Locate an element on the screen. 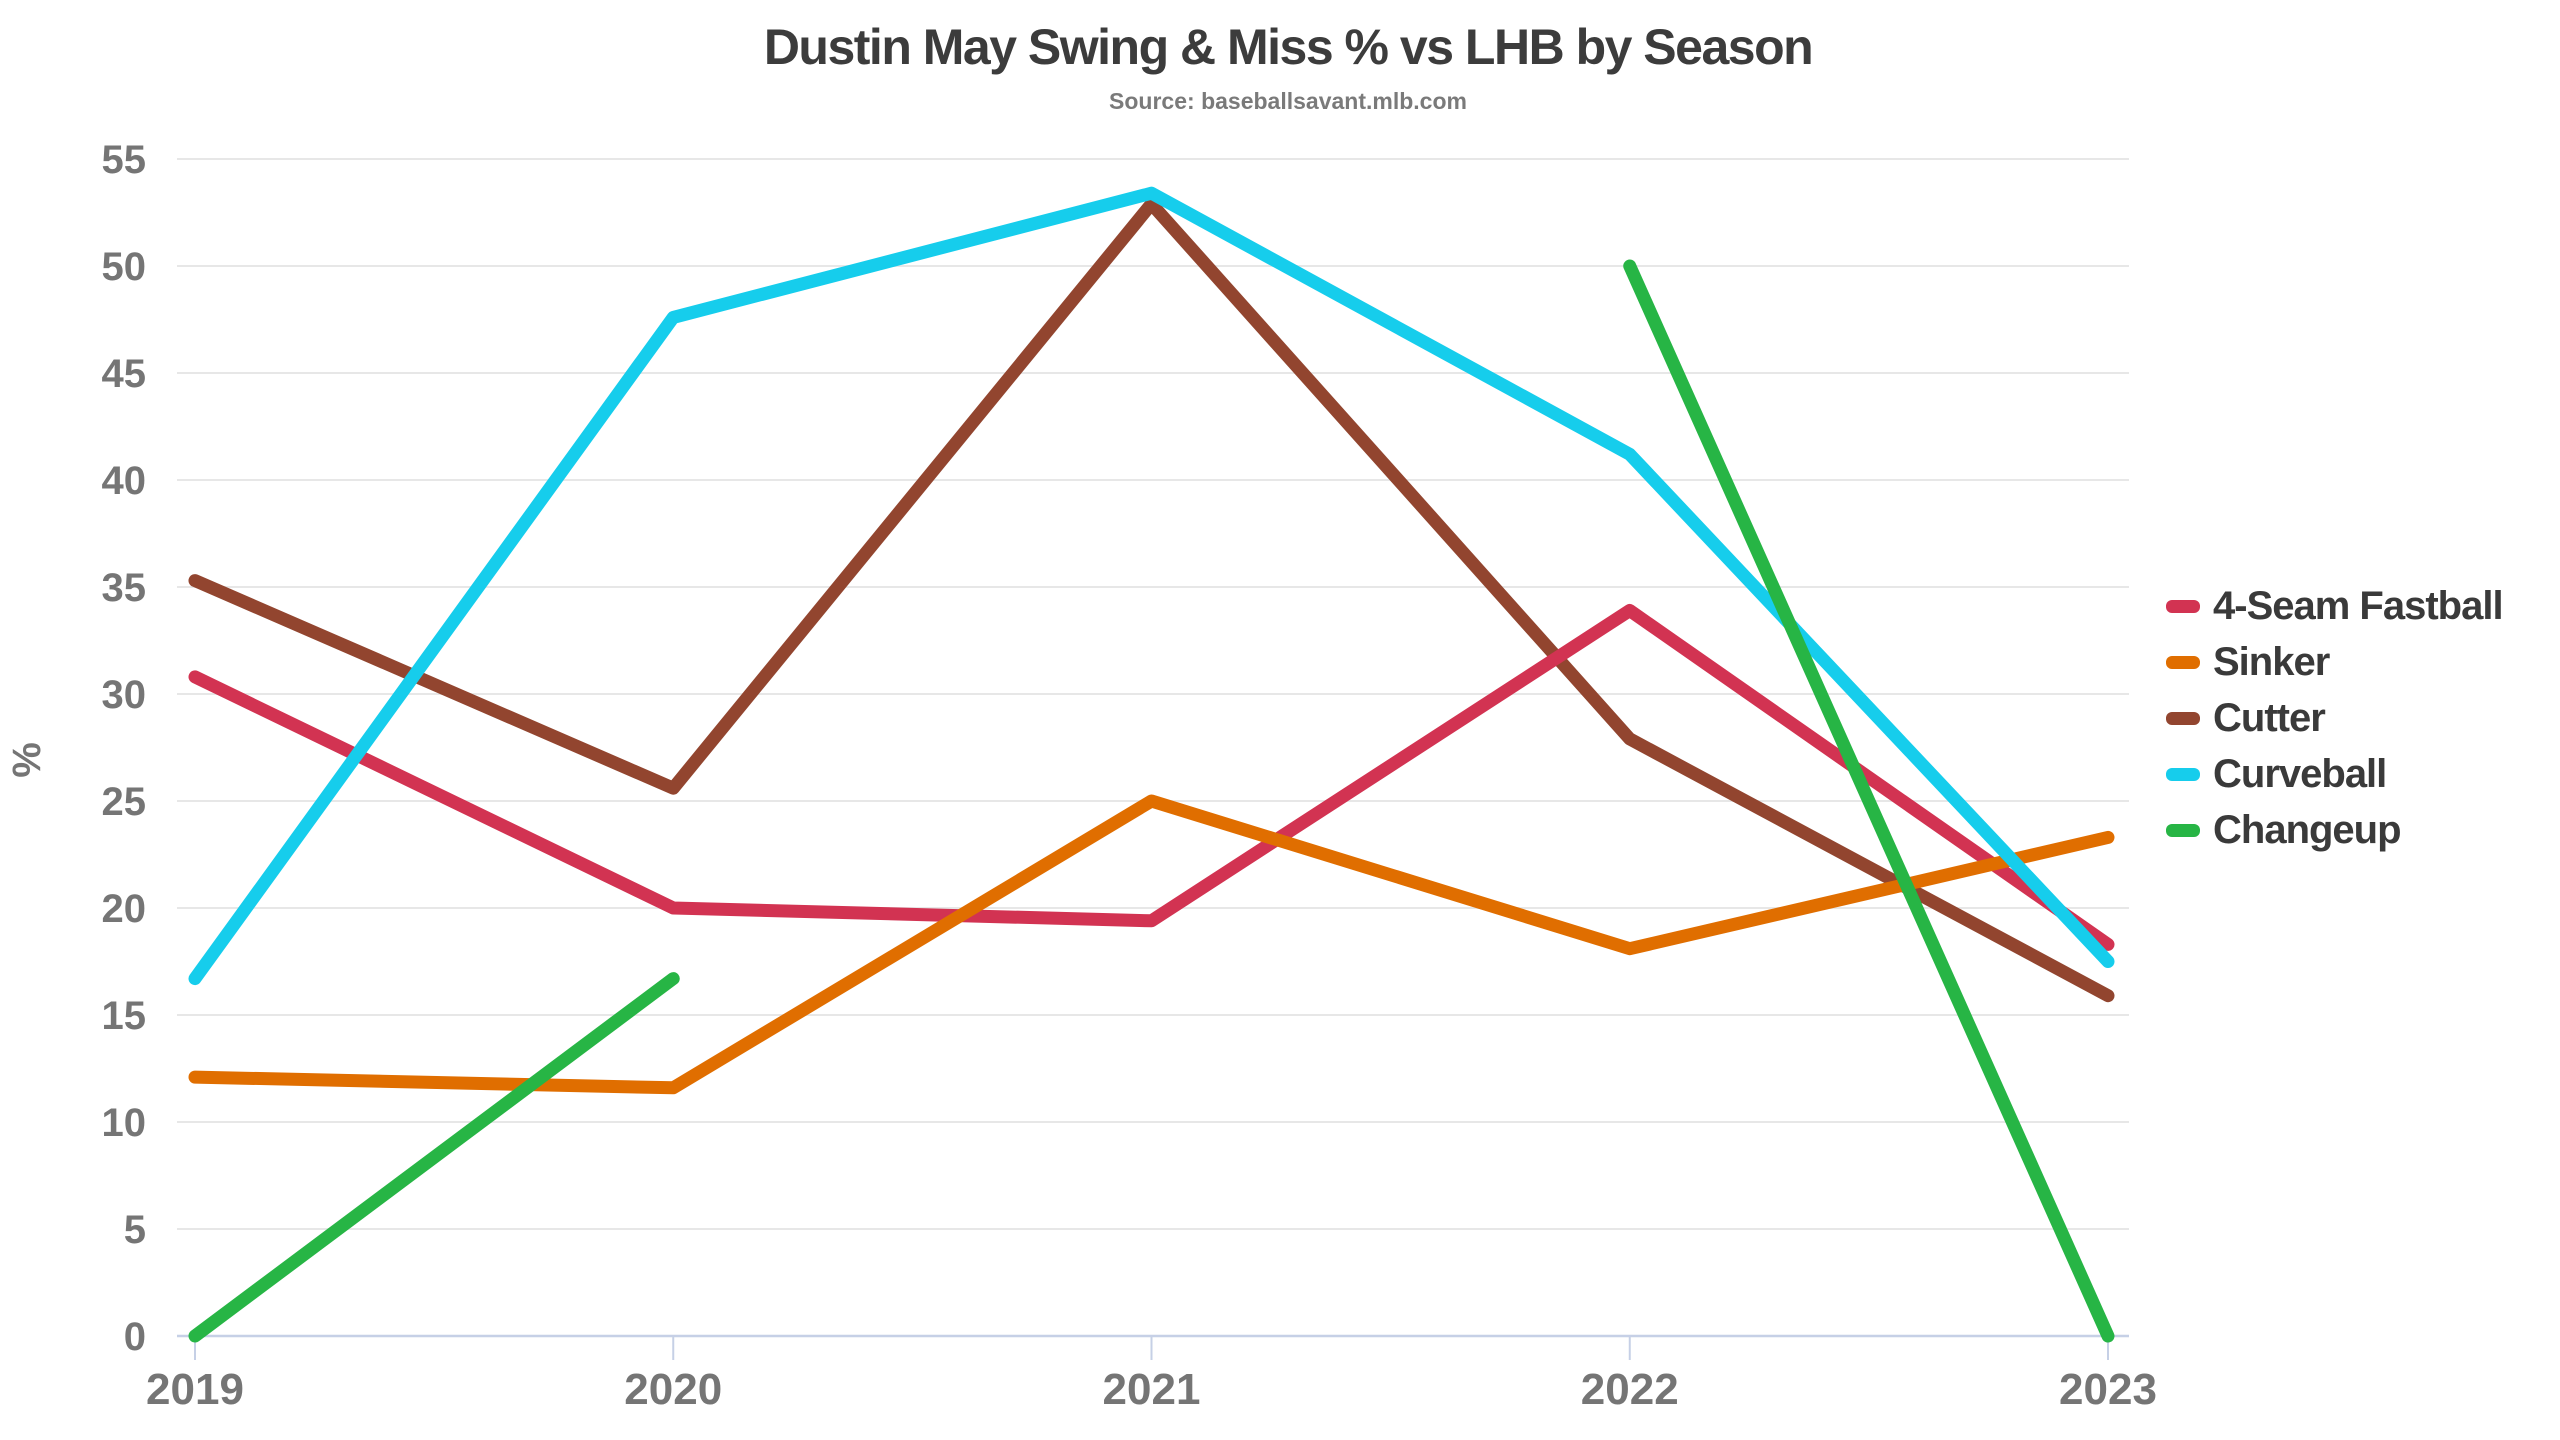  legend-label-cutter: Cutter is located at coordinates (2269, 717).